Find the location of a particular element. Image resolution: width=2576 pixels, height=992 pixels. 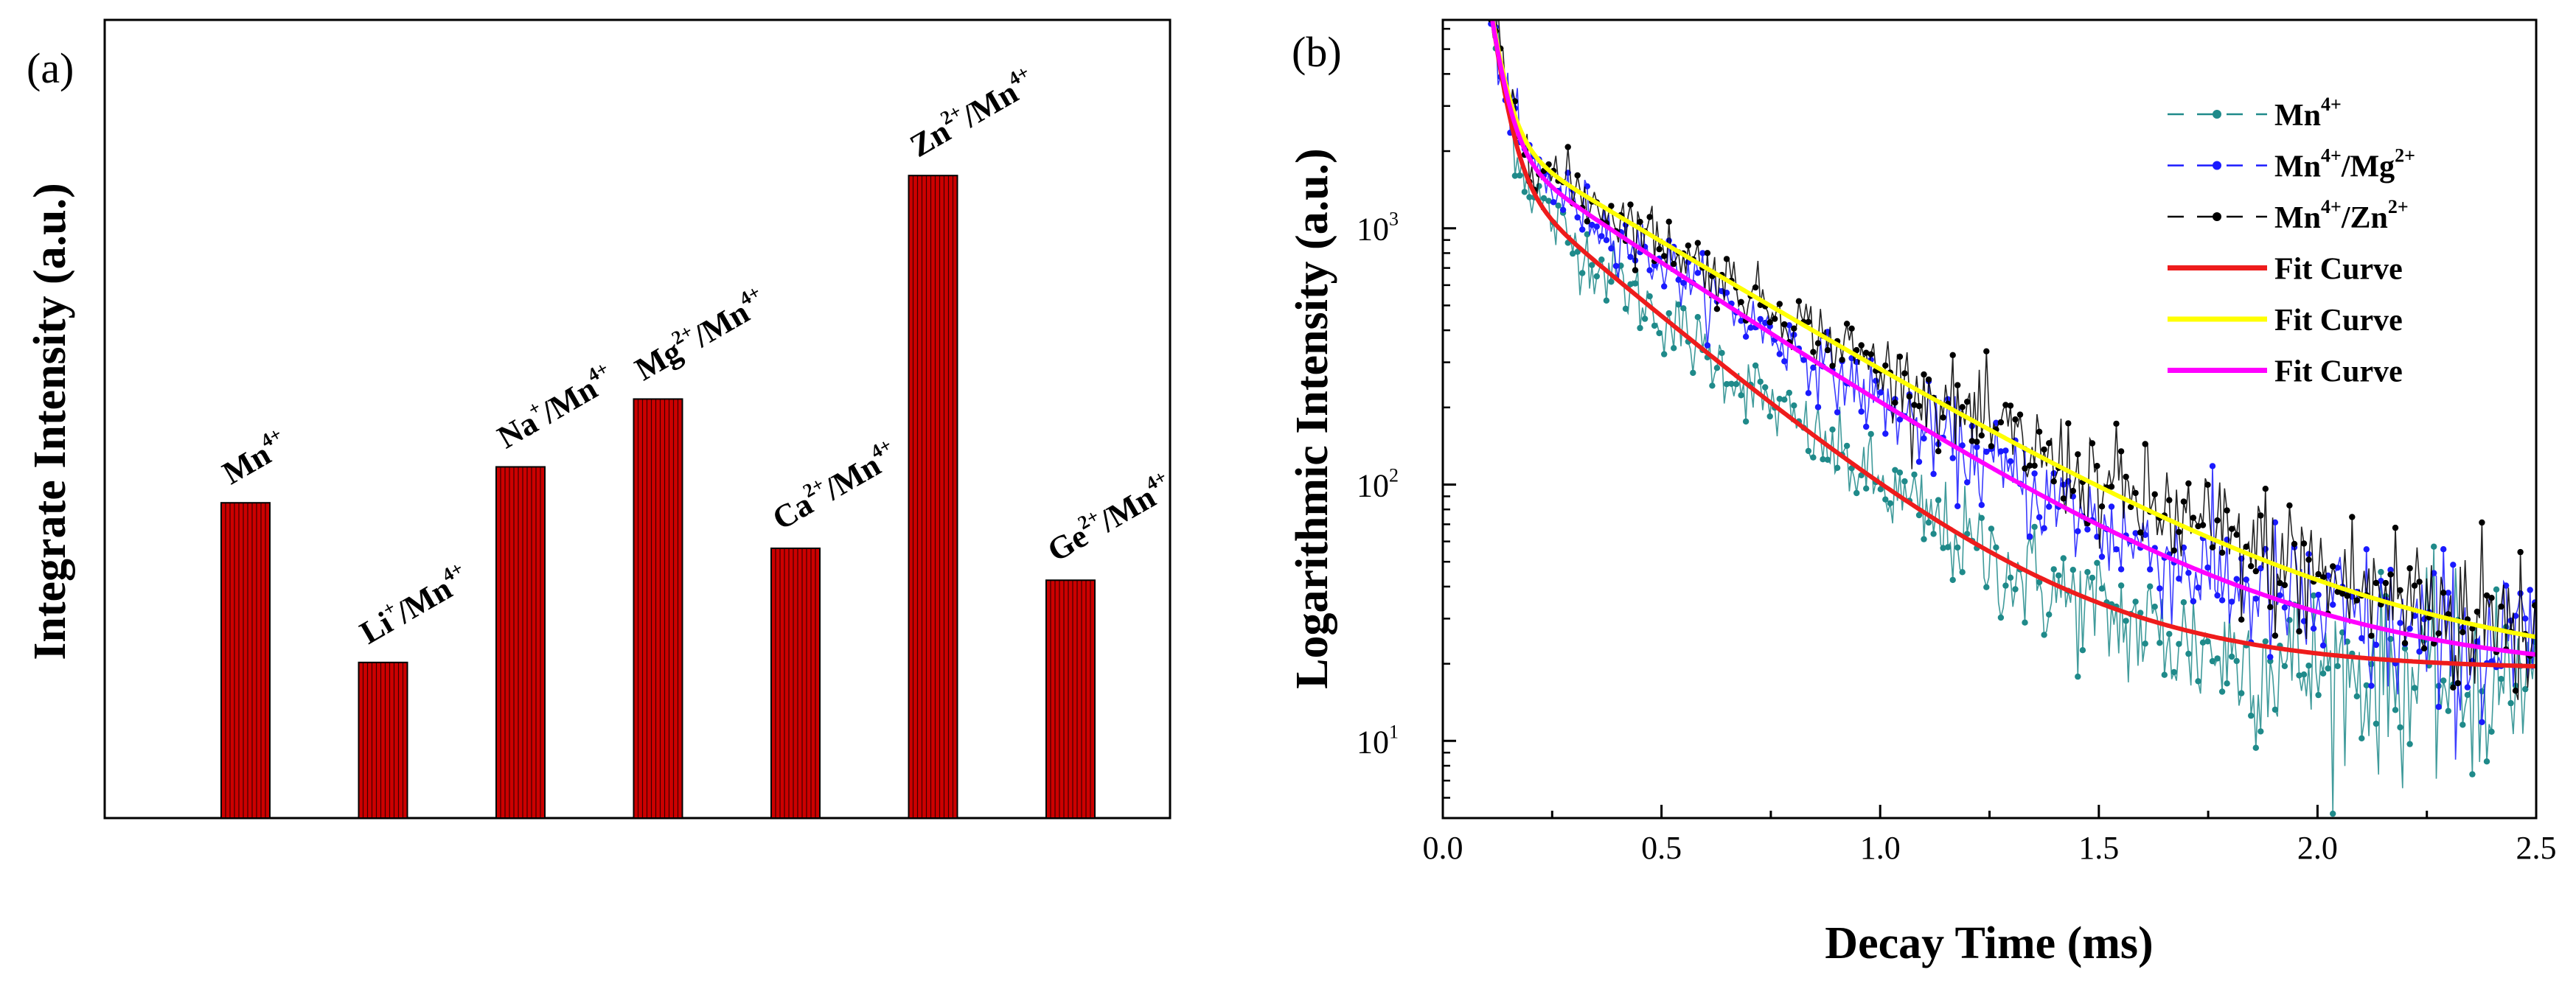

bar-label-5: Zn2+/Mn4+ is located at coordinates (972, 113).